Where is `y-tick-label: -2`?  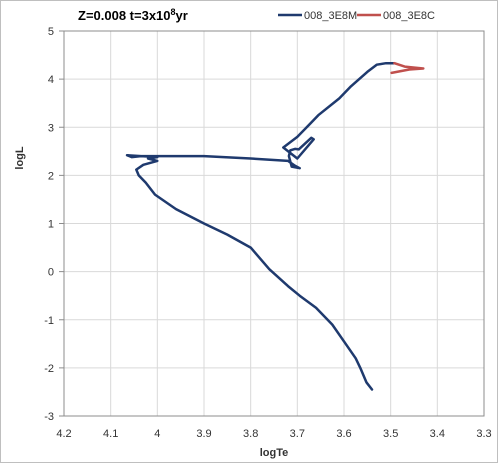 y-tick-label: -2 is located at coordinates (49, 369).